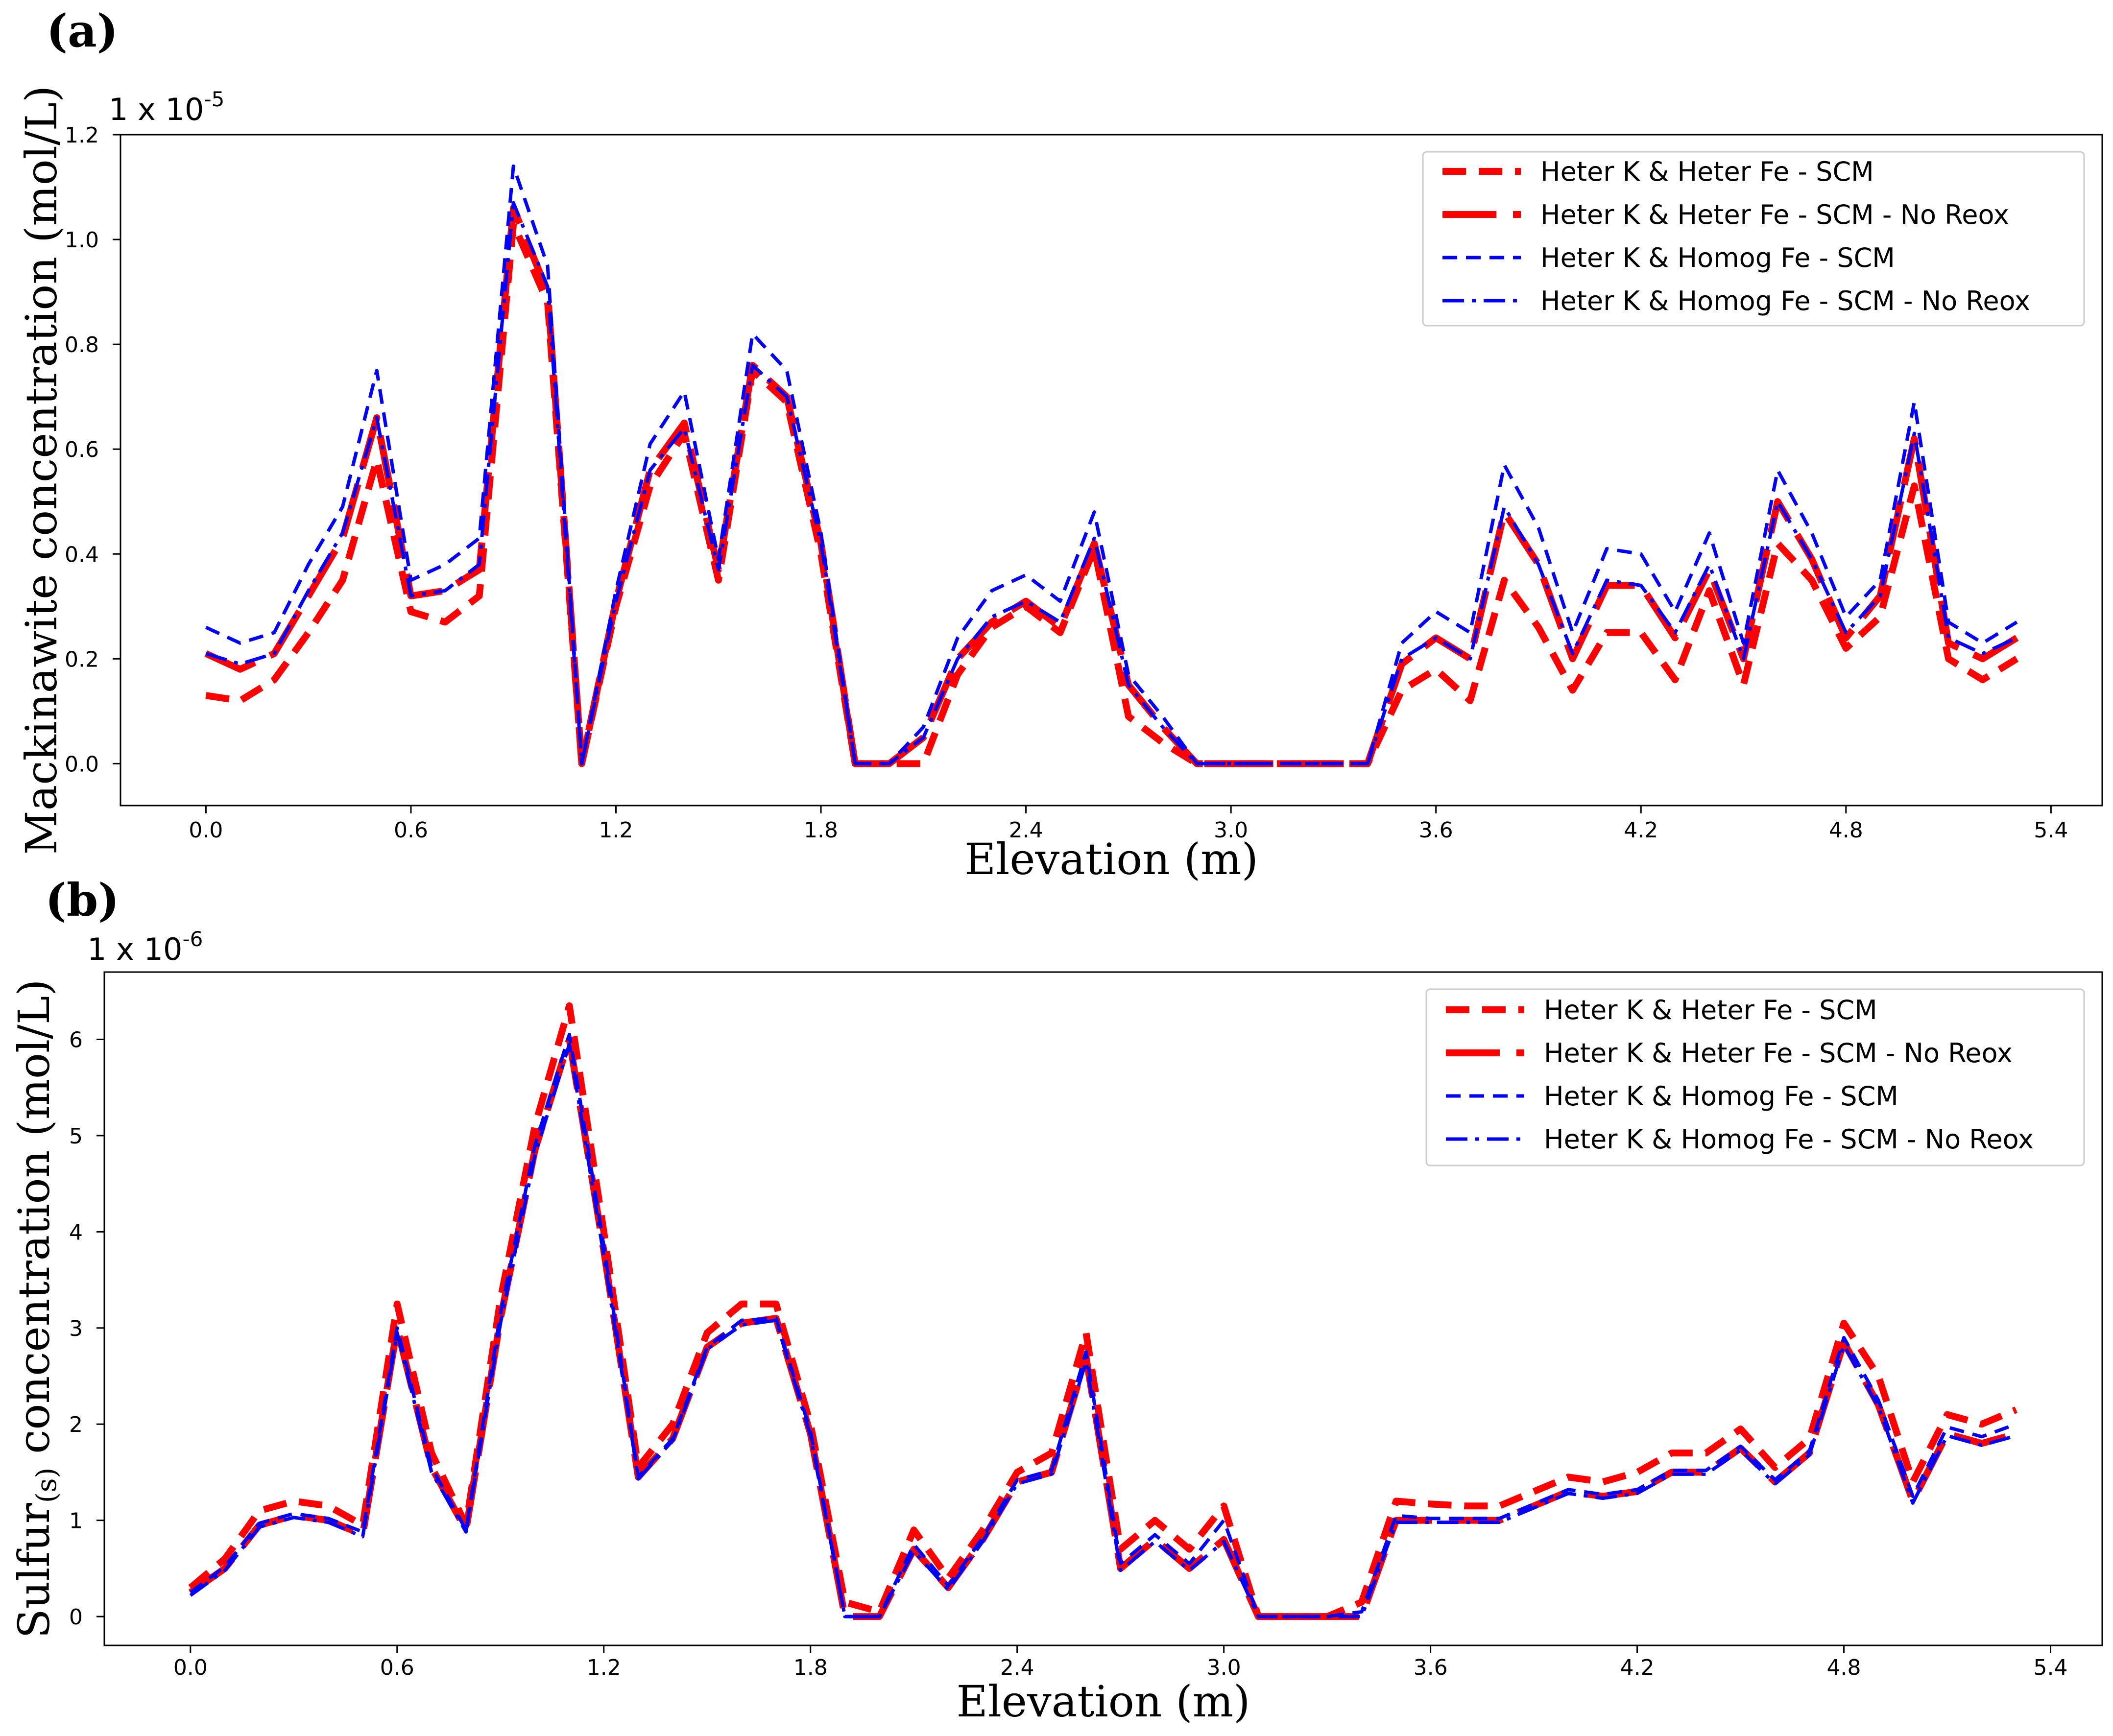 Image resolution: width=2113 pixels, height=1736 pixels. What do you see at coordinates (1707, 172) in the screenshot?
I see `panel-a-legend-entry: Heter K & Heter Fe - SCM` at bounding box center [1707, 172].